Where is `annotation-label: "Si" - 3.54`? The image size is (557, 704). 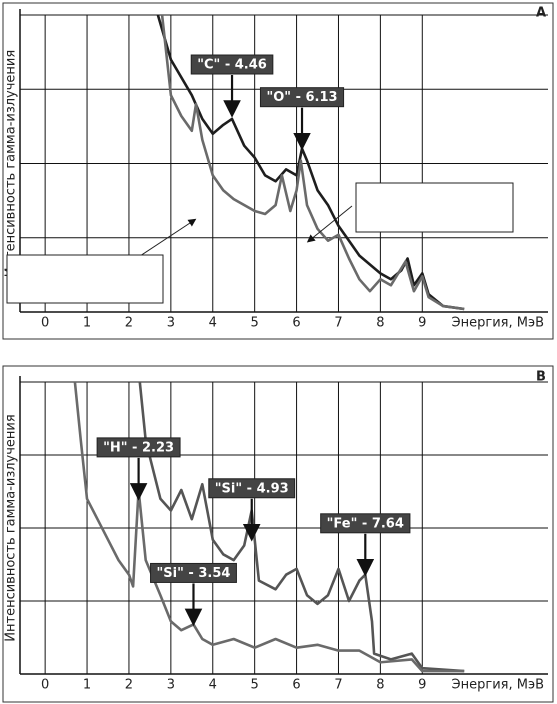 annotation-label: "Si" - 3.54 is located at coordinates (194, 573).